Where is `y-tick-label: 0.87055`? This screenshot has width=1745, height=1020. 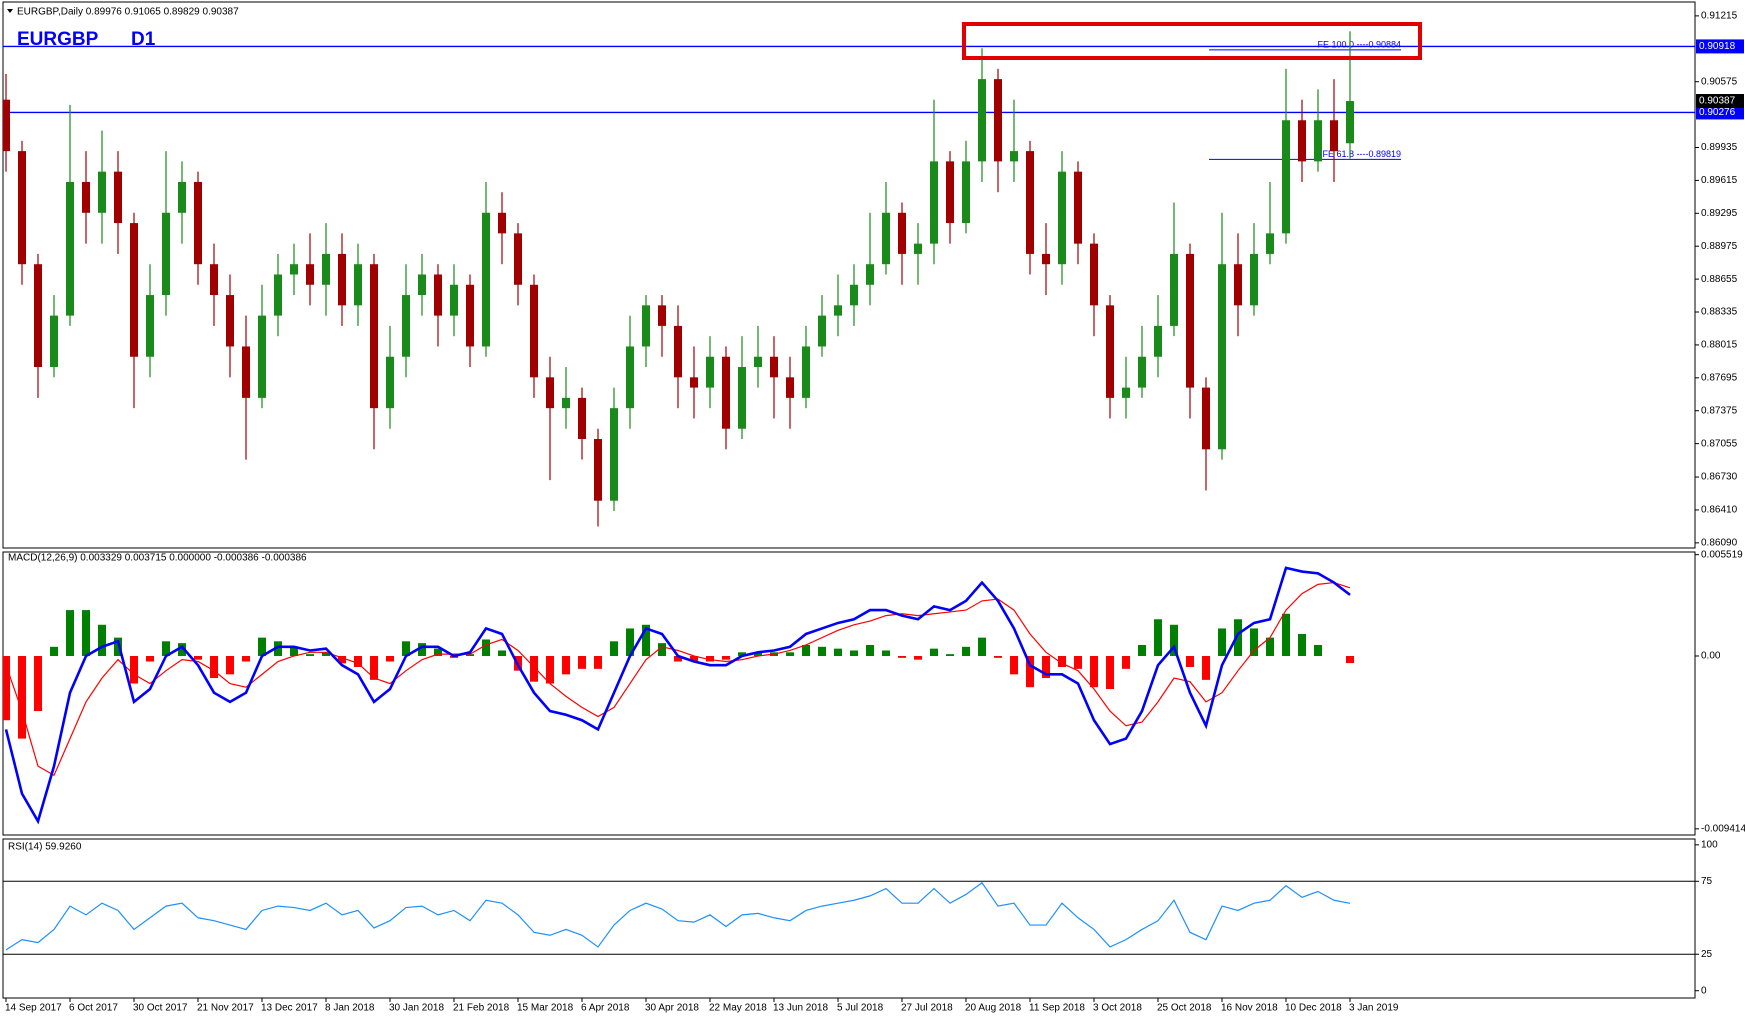 y-tick-label: 0.87055 is located at coordinates (1719, 443).